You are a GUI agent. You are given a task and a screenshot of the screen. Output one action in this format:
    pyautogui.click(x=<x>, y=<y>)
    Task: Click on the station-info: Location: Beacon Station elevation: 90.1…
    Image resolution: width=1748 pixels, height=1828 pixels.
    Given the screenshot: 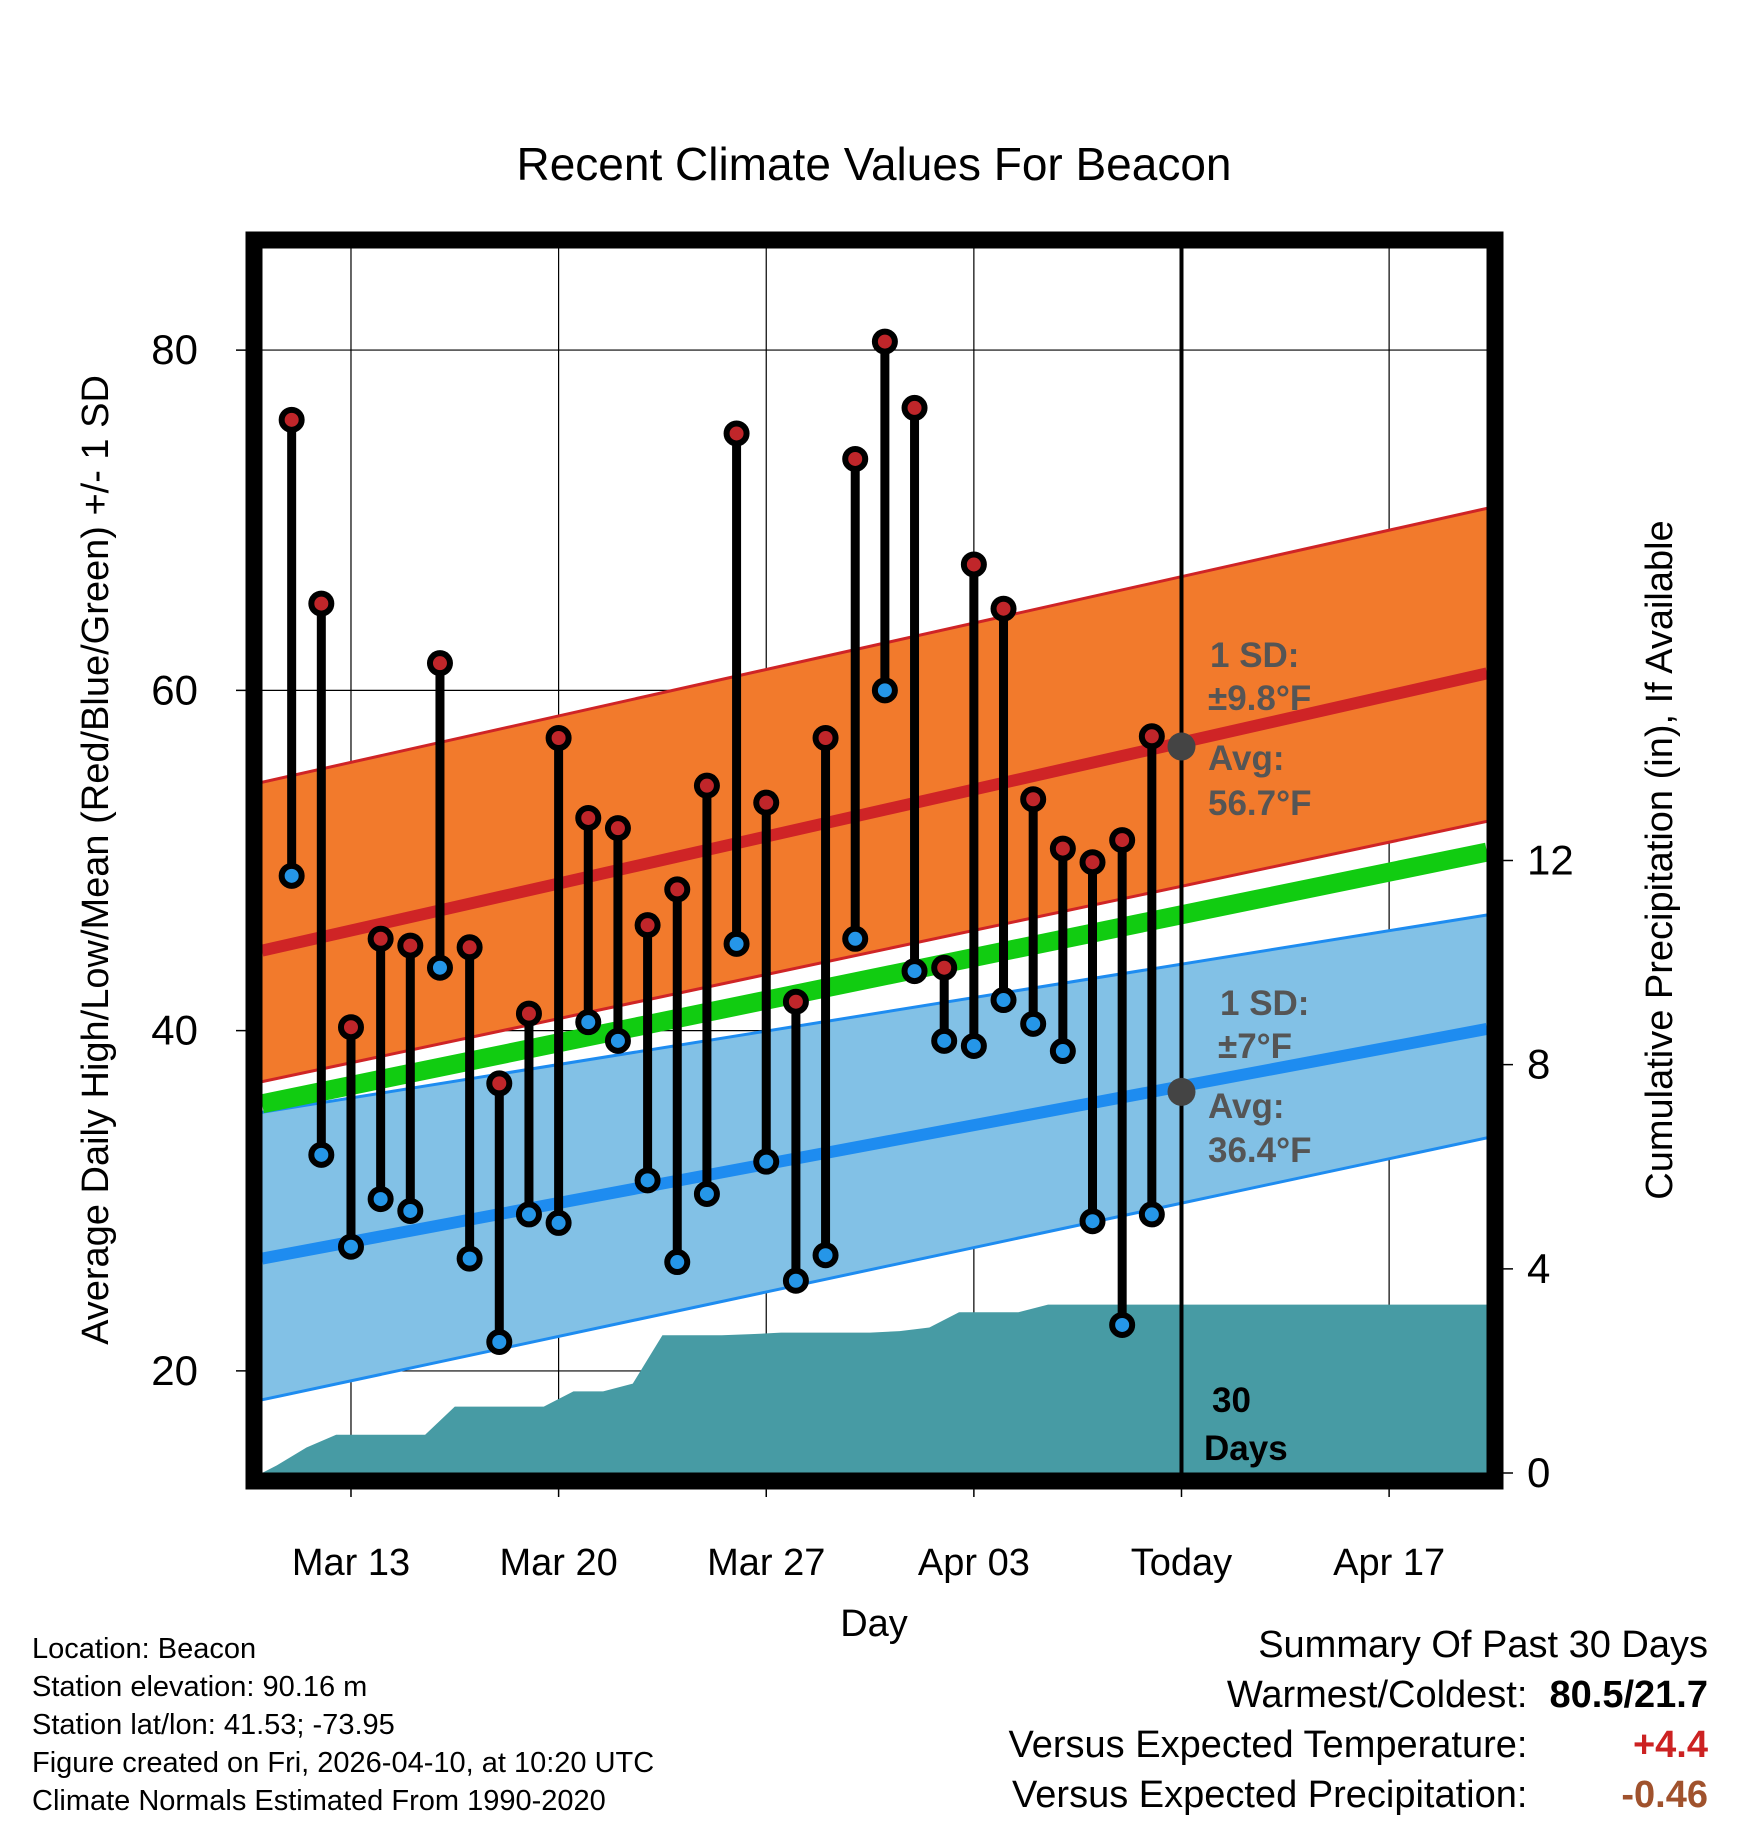 What is the action you would take?
    pyautogui.click(x=343, y=1725)
    